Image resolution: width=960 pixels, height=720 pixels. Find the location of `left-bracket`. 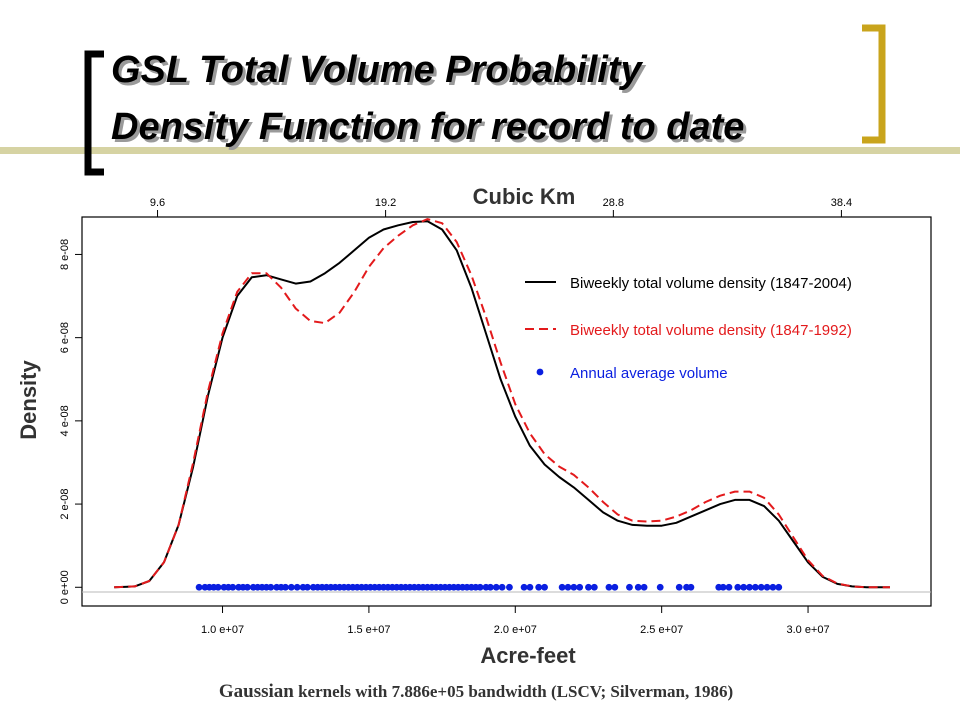

left-bracket is located at coordinates (94, 113).